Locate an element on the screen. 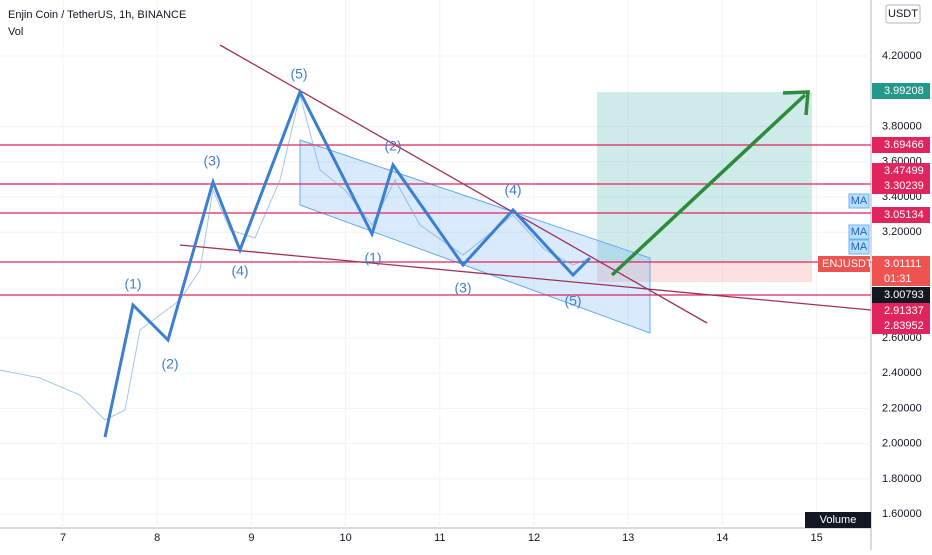 The height and width of the screenshot is (555, 932). time-label: 8 is located at coordinates (157, 538).